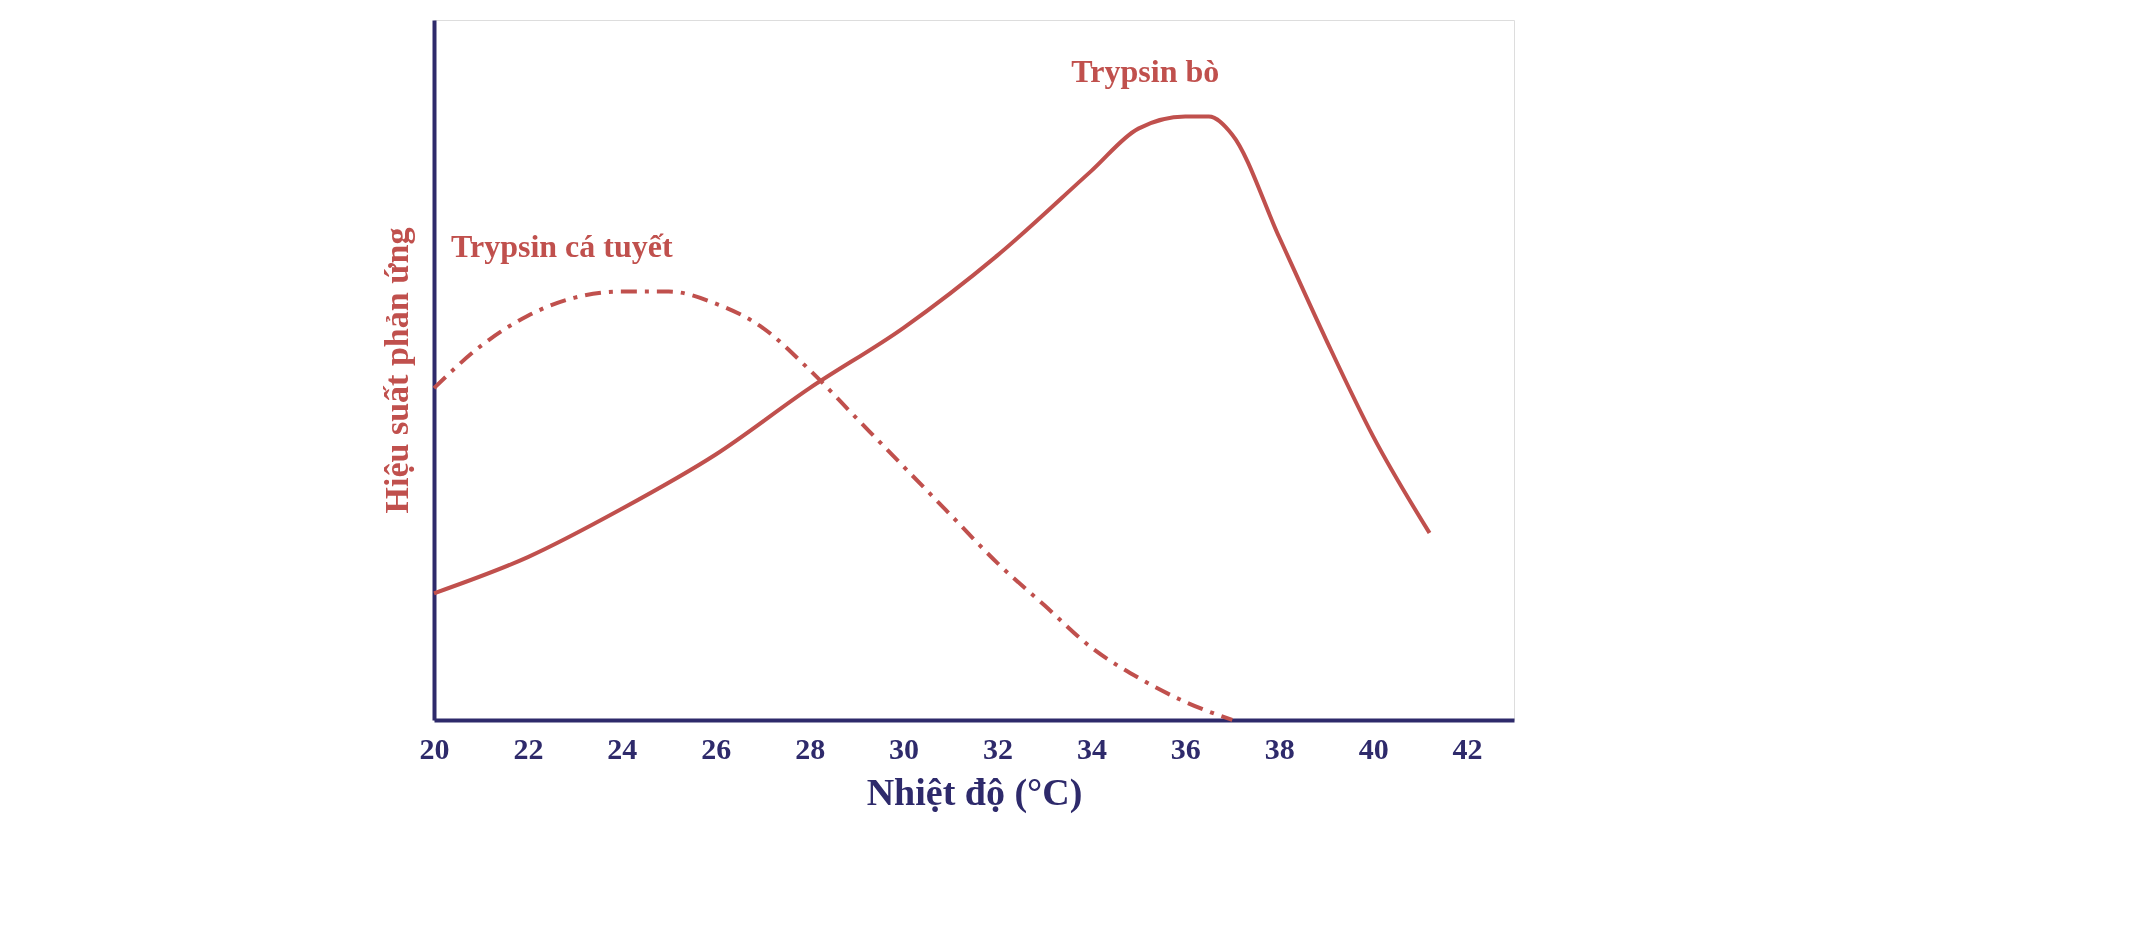 This screenshot has width=2132, height=950. What do you see at coordinates (716, 748) in the screenshot?
I see `x-tick-label: 26` at bounding box center [716, 748].